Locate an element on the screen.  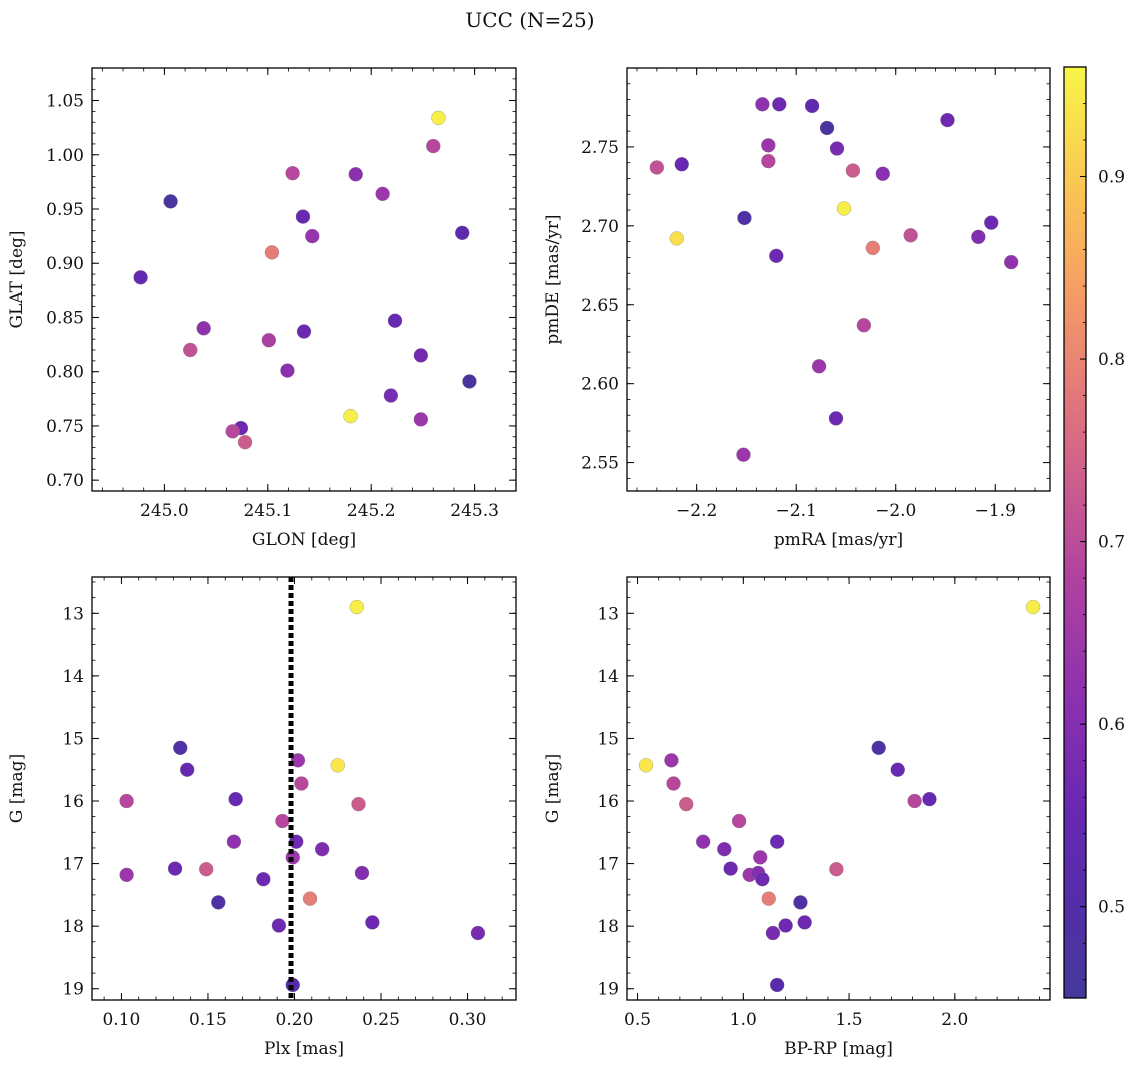
x-axis-label: pmRA [mas/yr] is located at coordinates (838, 540).